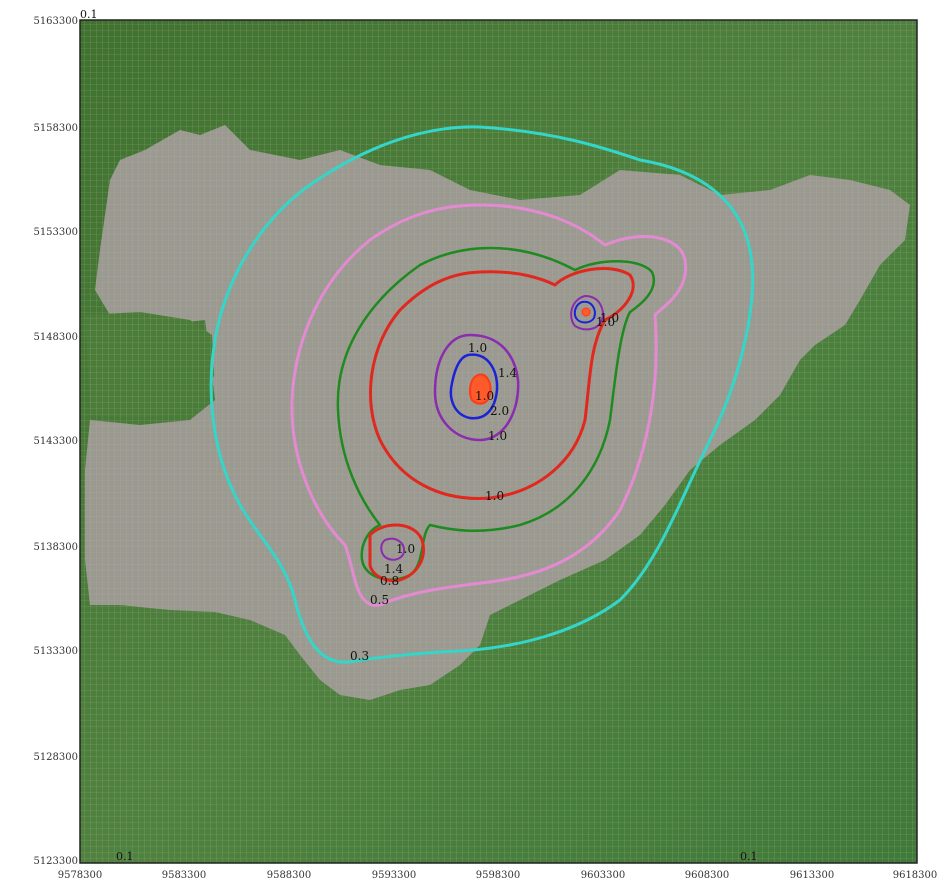  I want to click on contour-1-4-east, so click(587, 313).